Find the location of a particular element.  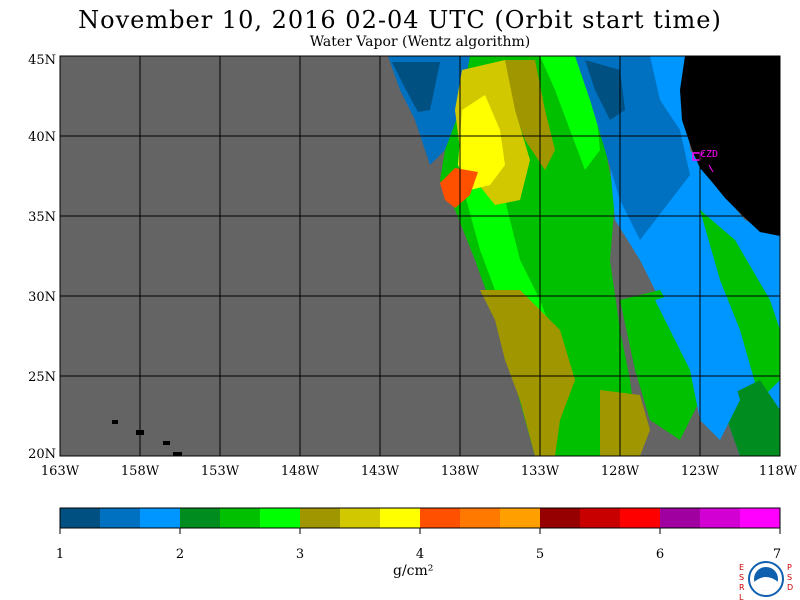

lat-label: 20N is located at coordinates (42, 454).